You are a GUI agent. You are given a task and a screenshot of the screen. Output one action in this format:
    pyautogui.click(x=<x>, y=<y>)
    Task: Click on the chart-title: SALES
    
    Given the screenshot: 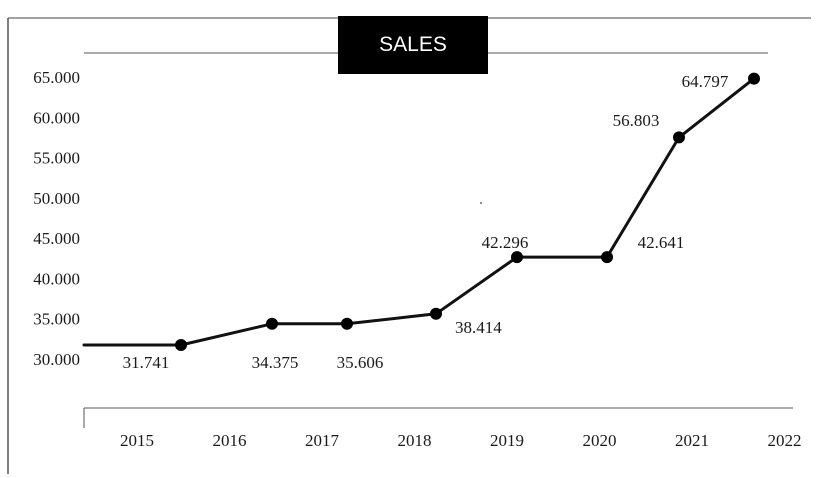 What is the action you would take?
    pyautogui.click(x=413, y=45)
    